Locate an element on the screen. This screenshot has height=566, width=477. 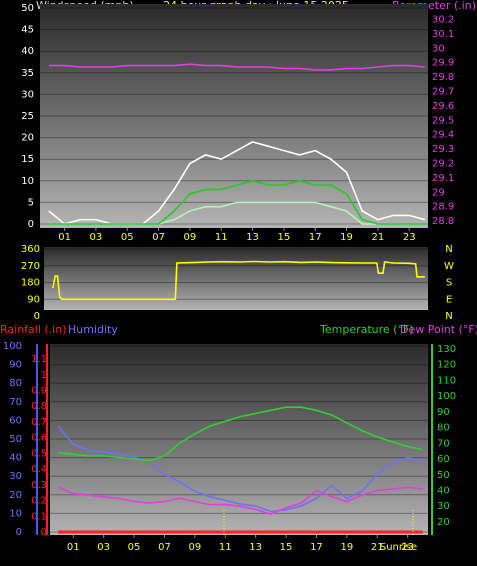
y3-tick-label: 1.1 is located at coordinates (39, 359).